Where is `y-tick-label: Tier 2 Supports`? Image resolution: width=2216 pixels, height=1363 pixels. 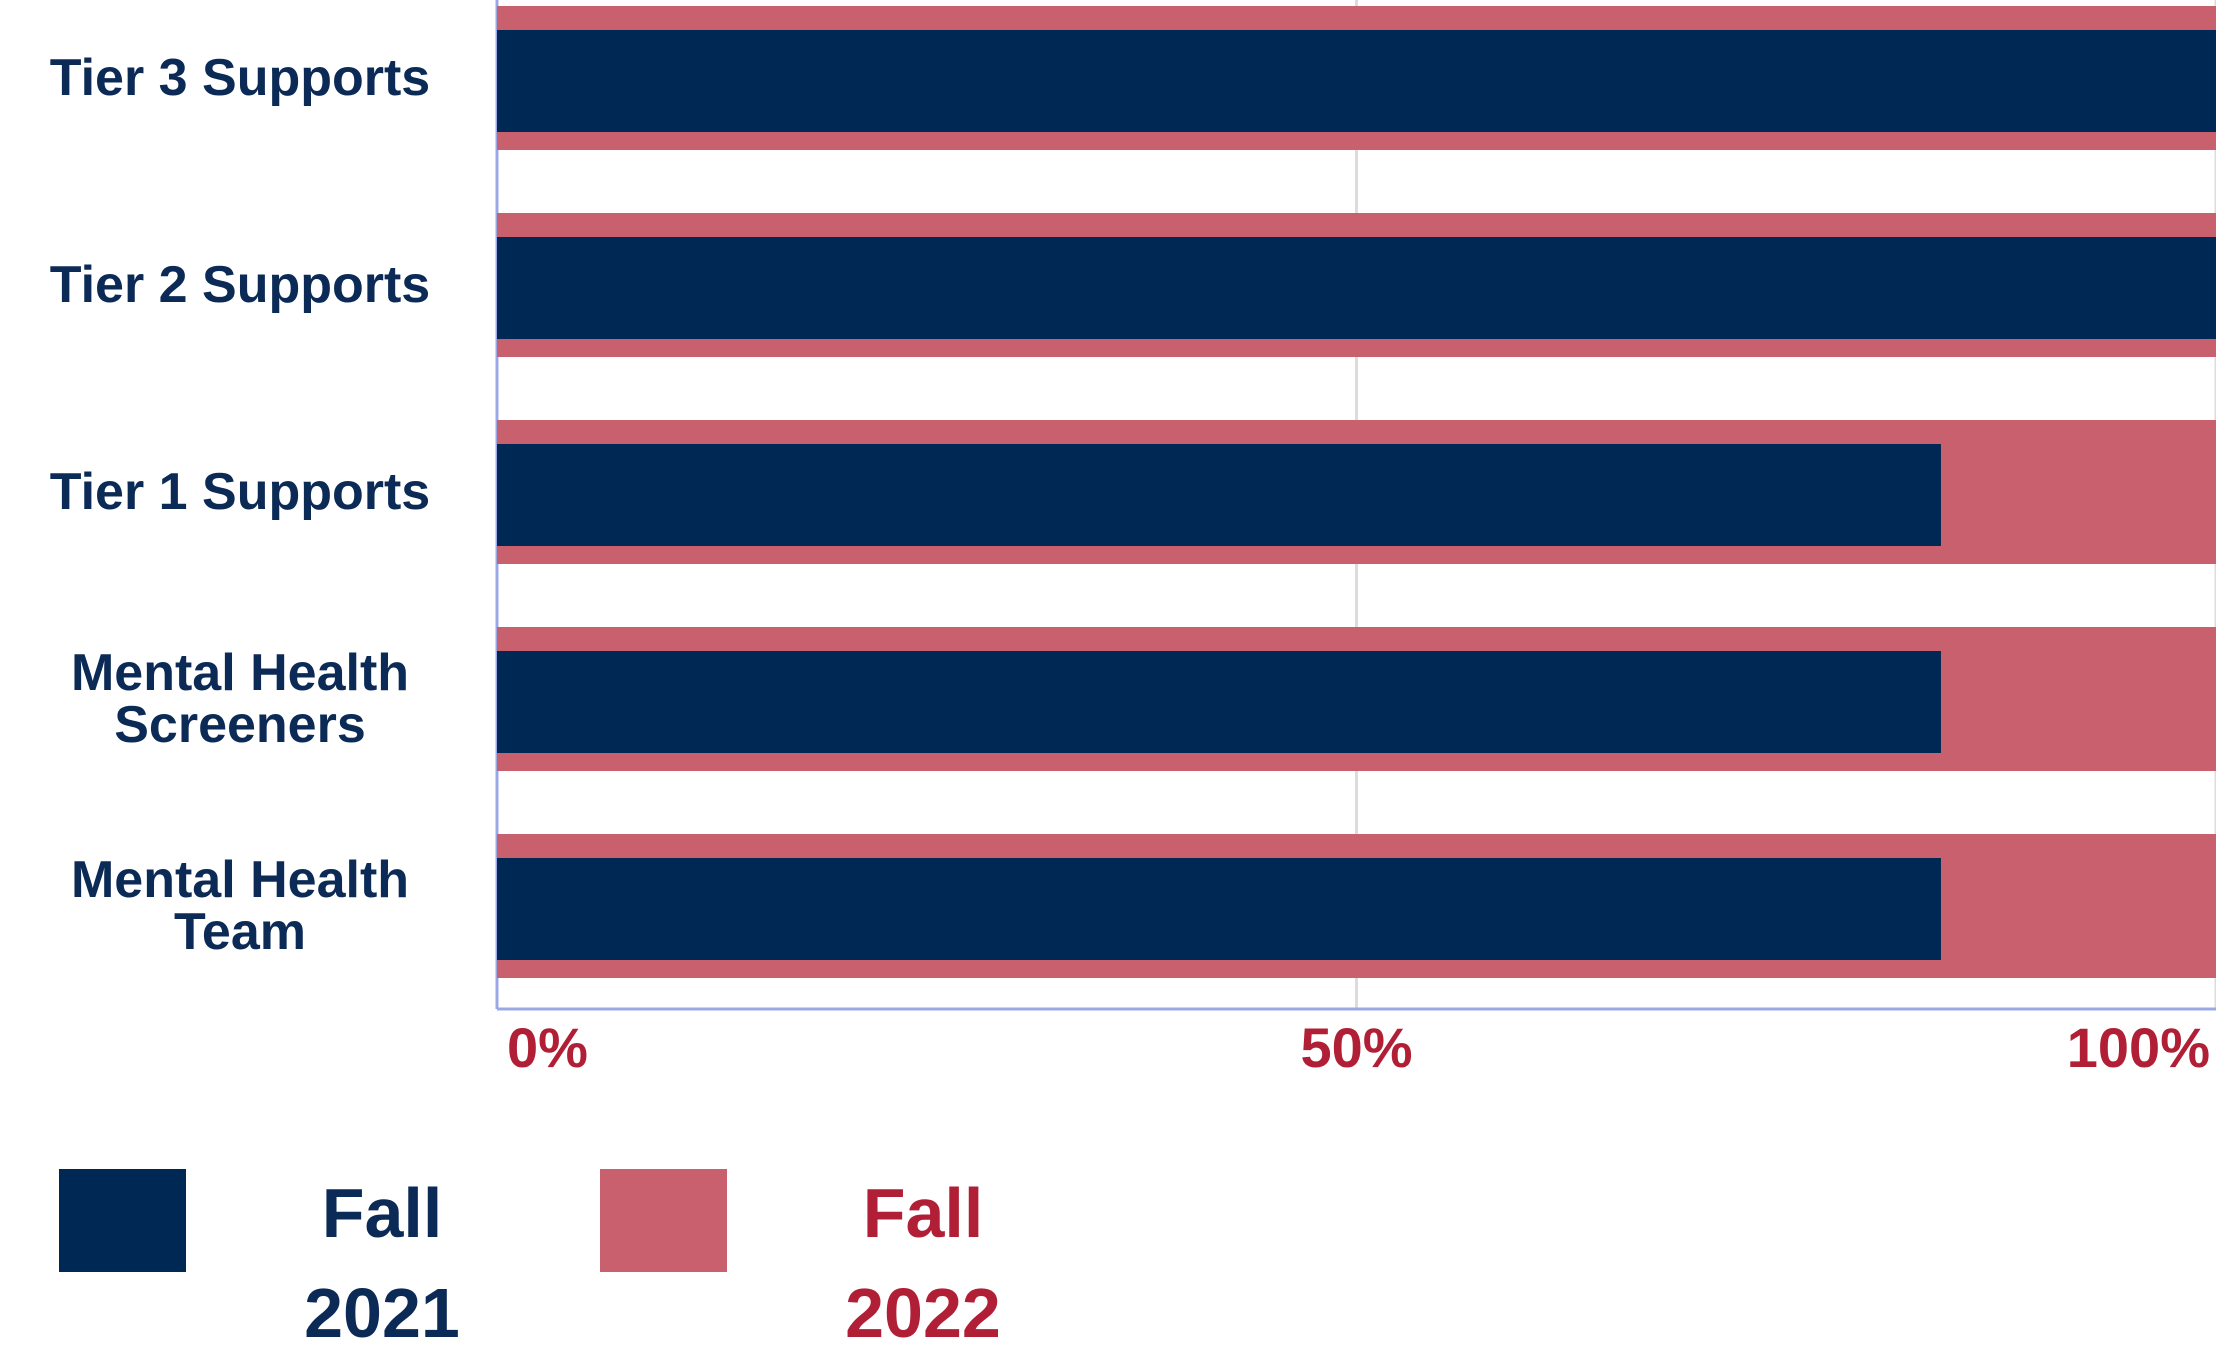 y-tick-label: Tier 2 Supports is located at coordinates (240, 285).